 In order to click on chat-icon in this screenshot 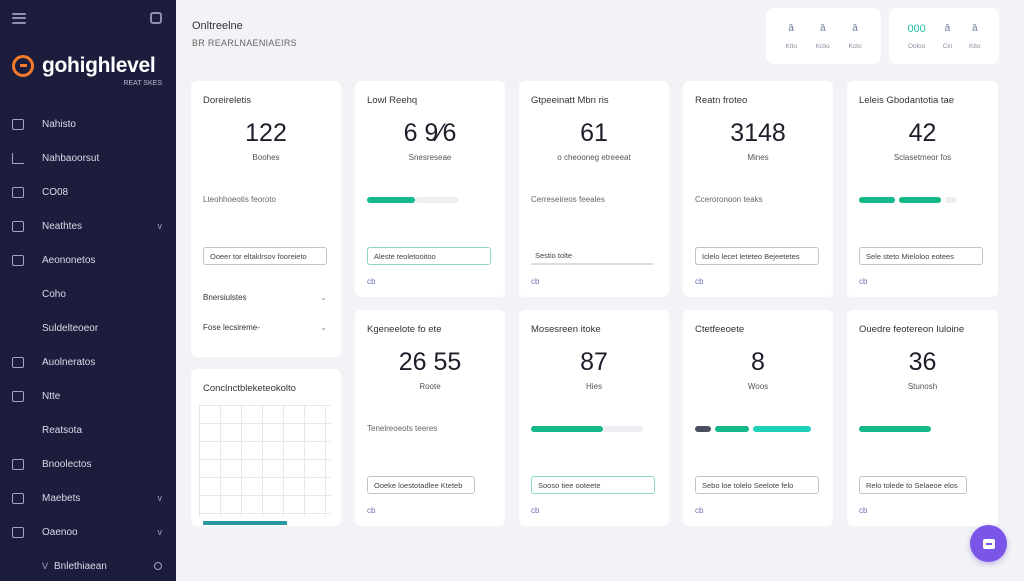, I will do `click(988, 543)`.